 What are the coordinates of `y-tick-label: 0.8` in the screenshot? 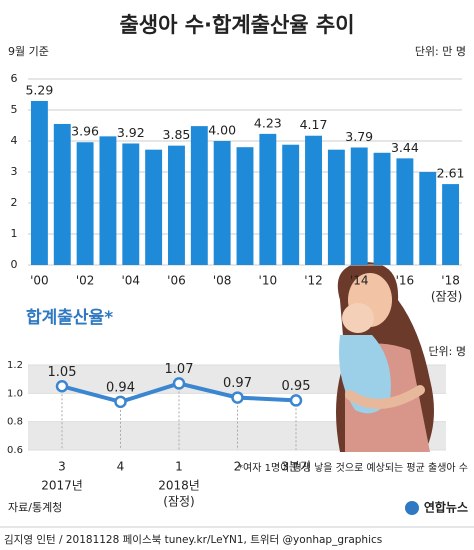 It's located at (15, 422).